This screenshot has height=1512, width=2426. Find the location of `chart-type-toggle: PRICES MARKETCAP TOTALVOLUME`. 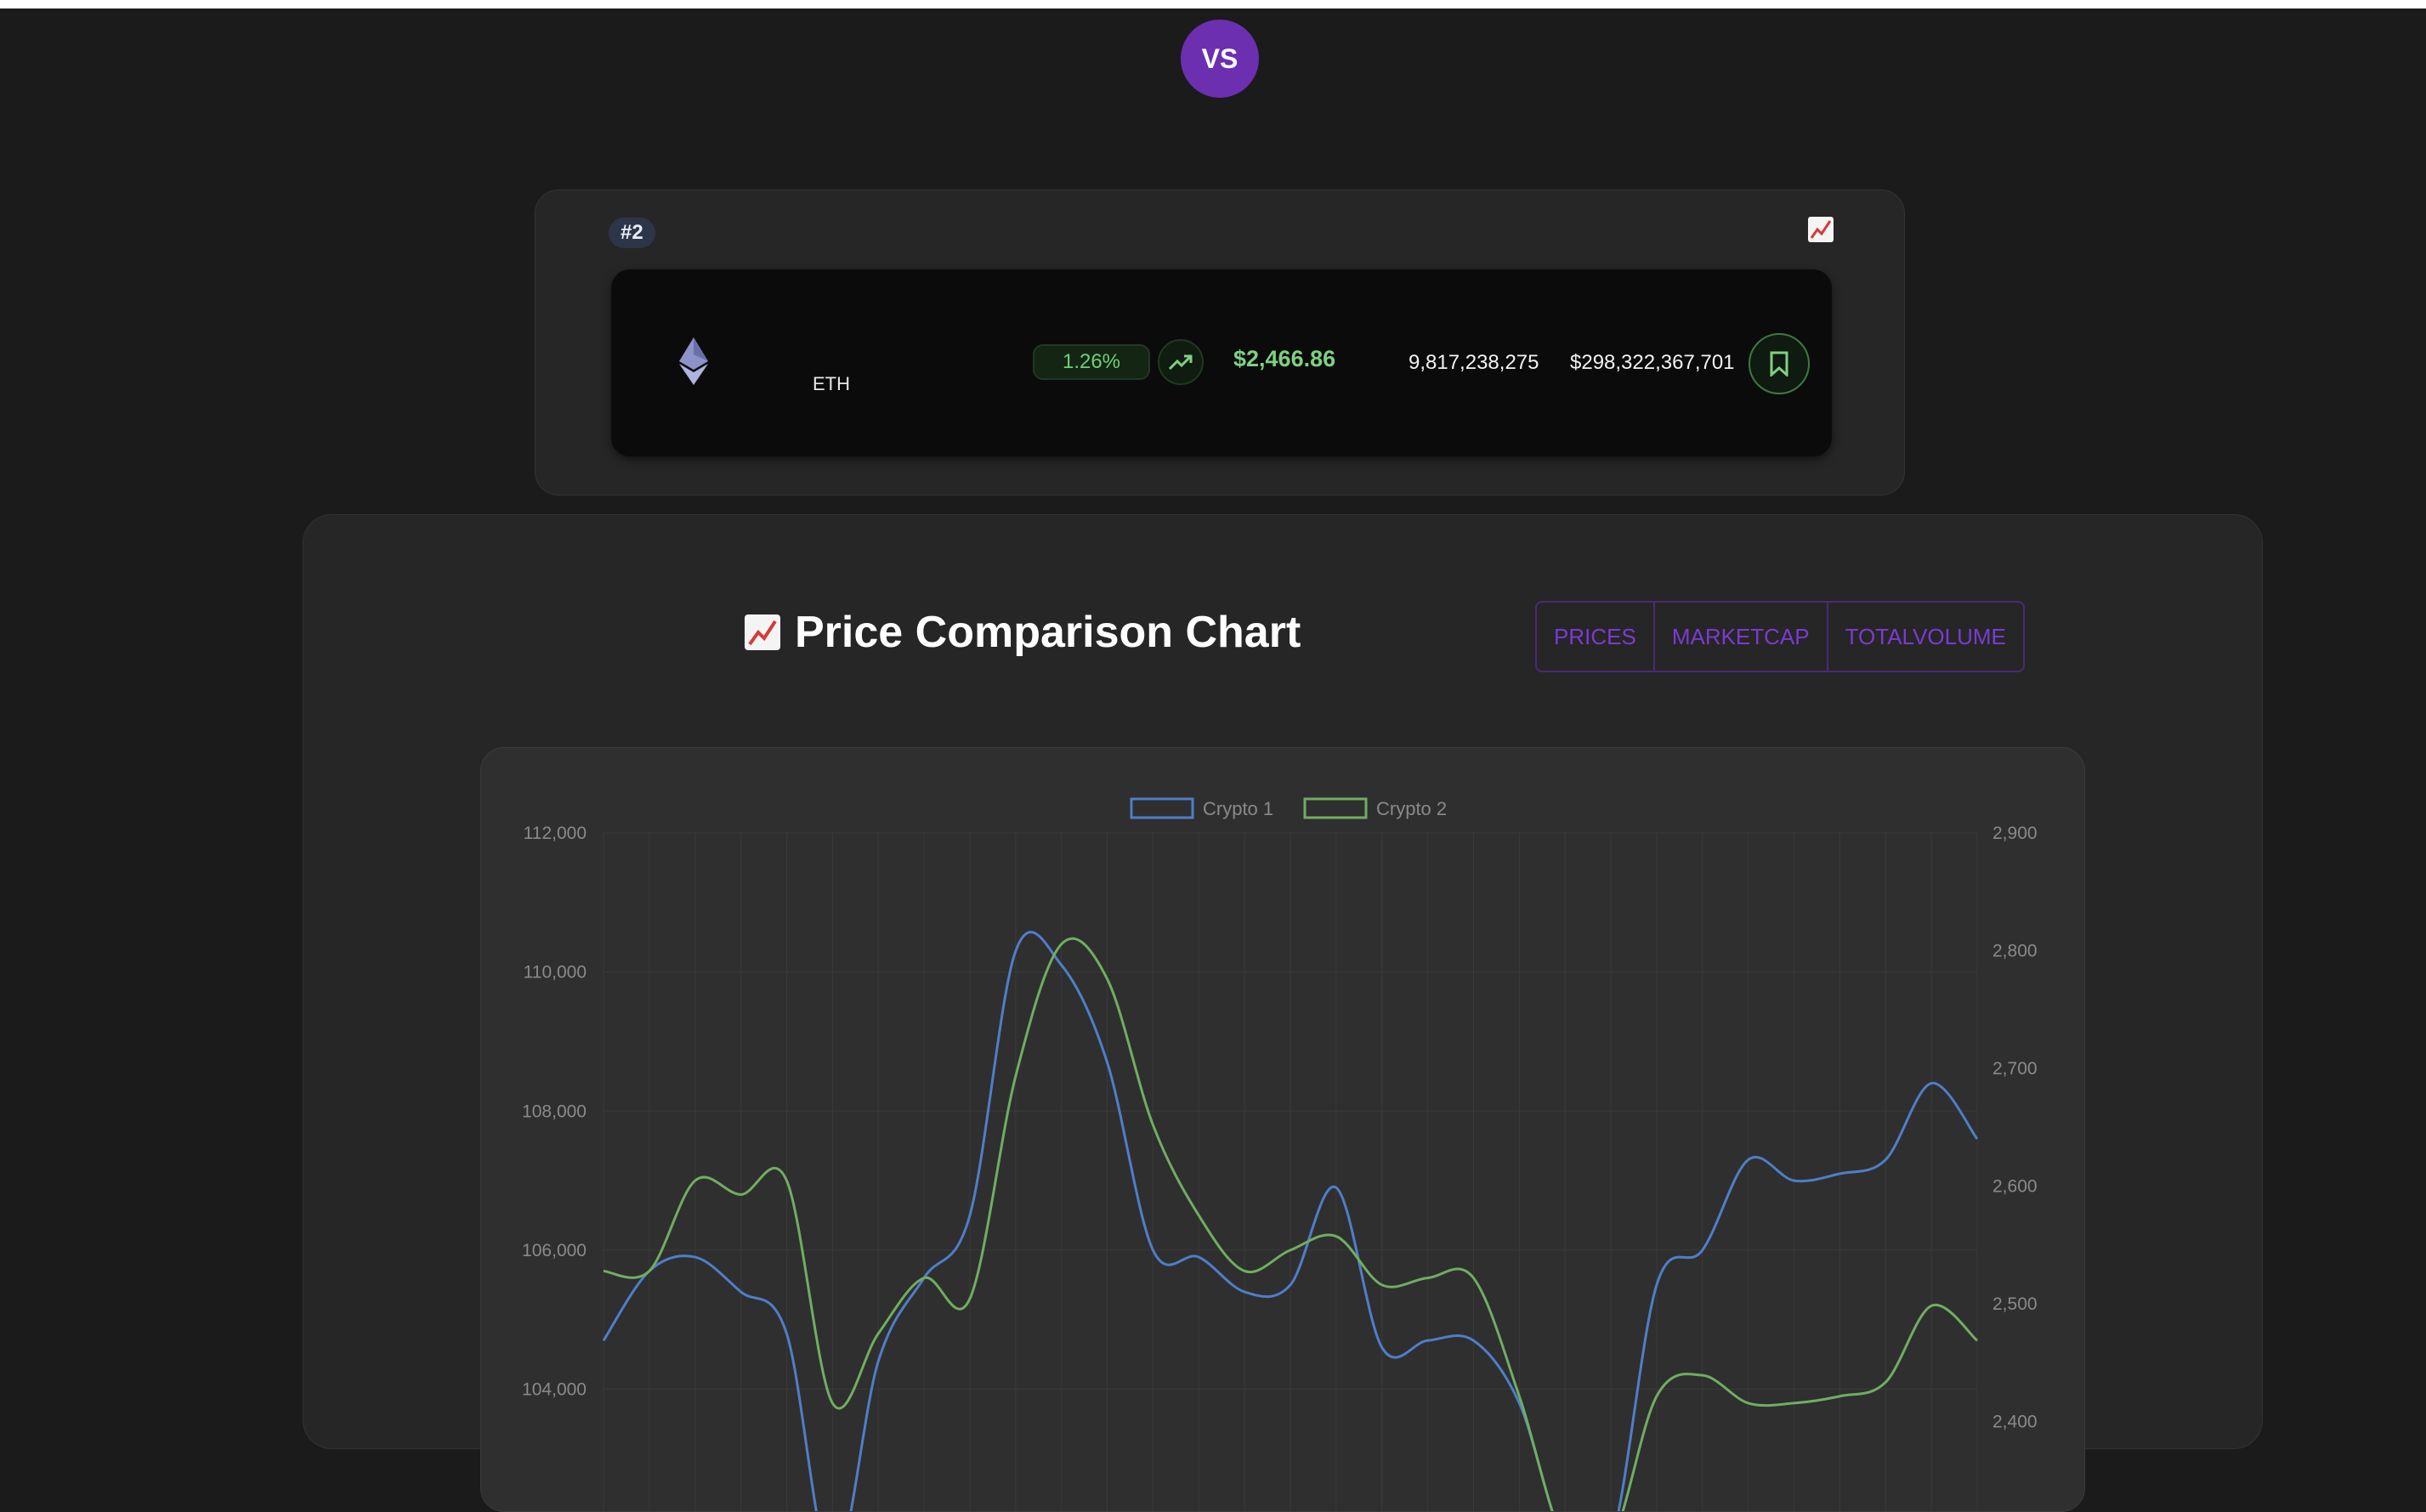

chart-type-toggle: PRICES MARKETCAP TOTALVOLUME is located at coordinates (1780, 636).